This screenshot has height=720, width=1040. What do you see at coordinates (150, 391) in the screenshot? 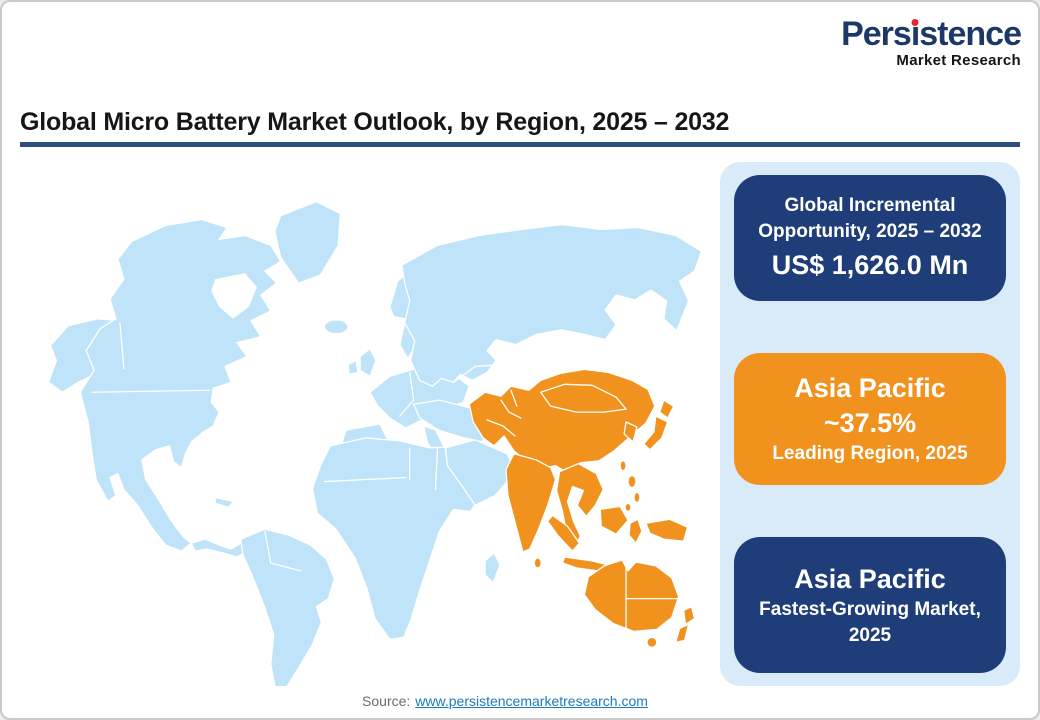
I see `map-border-us-canada` at bounding box center [150, 391].